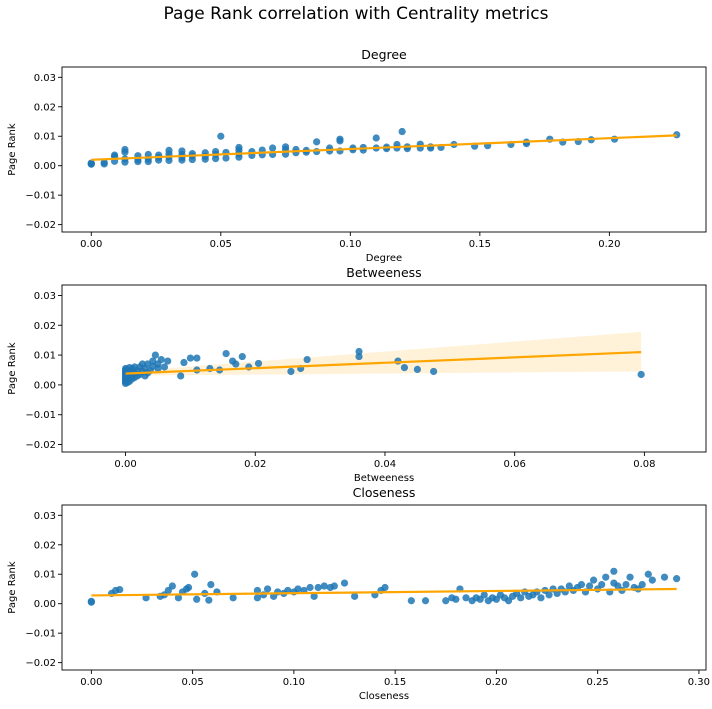 The width and height of the screenshot is (712, 709). Describe the element at coordinates (255, 464) in the screenshot. I see `x-tick-label: 0.02` at that location.